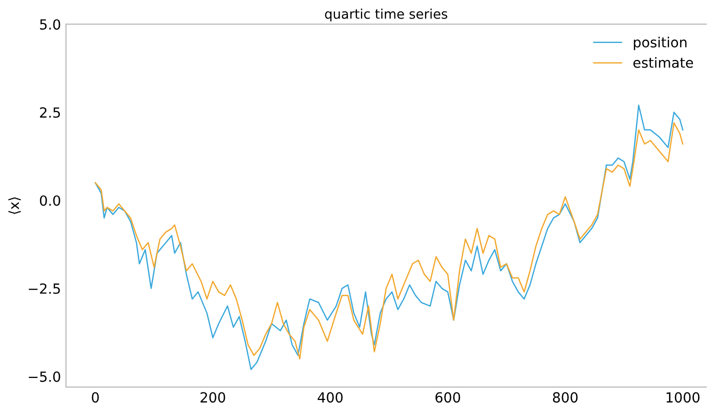 The image size is (717, 404). I want to click on y-tick-label: 2.5, so click(50, 112).